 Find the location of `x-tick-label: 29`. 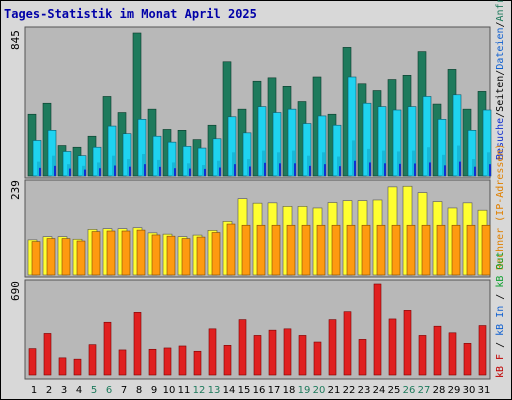

x-tick-label: 29 is located at coordinates (454, 390).